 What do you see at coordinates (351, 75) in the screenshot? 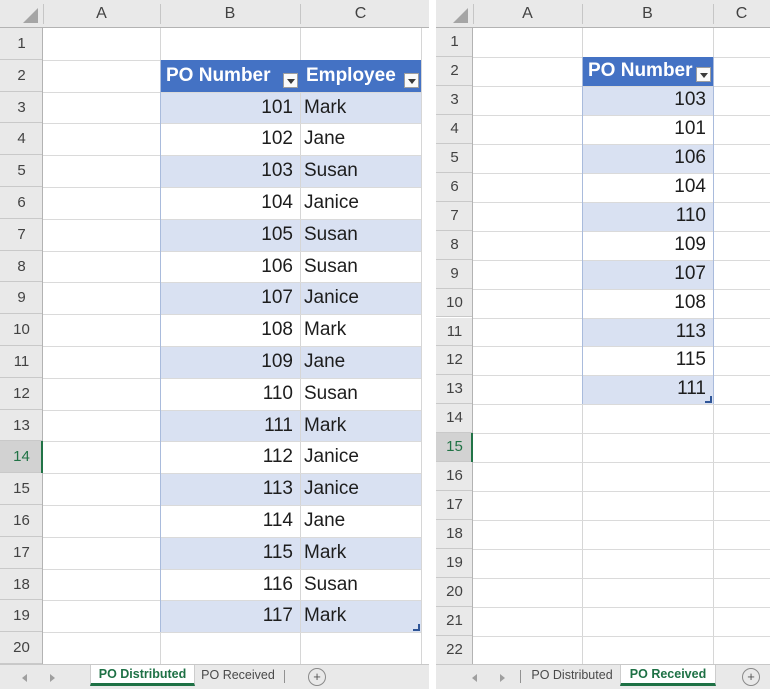
I see `table-header-cell: Employee` at bounding box center [351, 75].